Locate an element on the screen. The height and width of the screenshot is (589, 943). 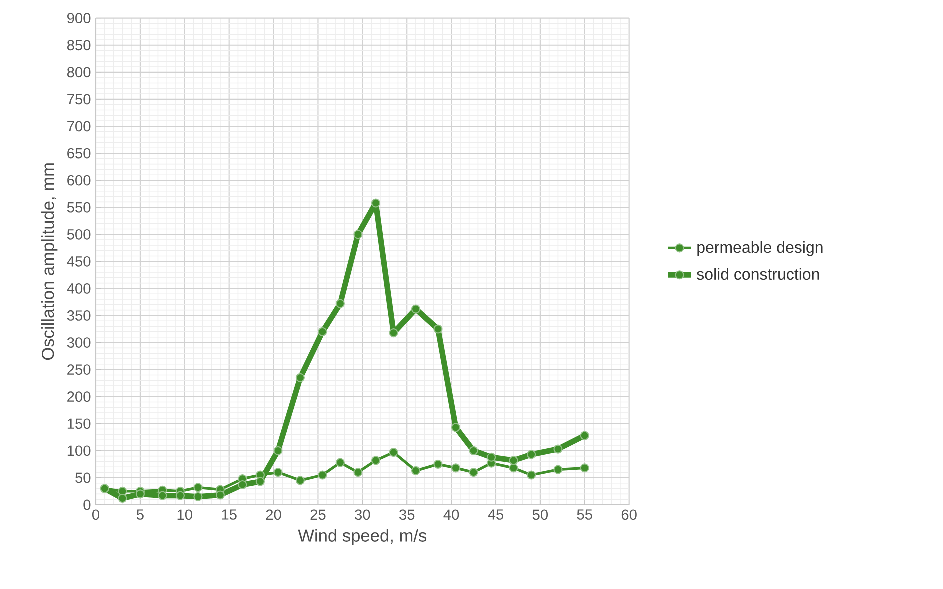
x-tick-label: 15 is located at coordinates (229, 515).